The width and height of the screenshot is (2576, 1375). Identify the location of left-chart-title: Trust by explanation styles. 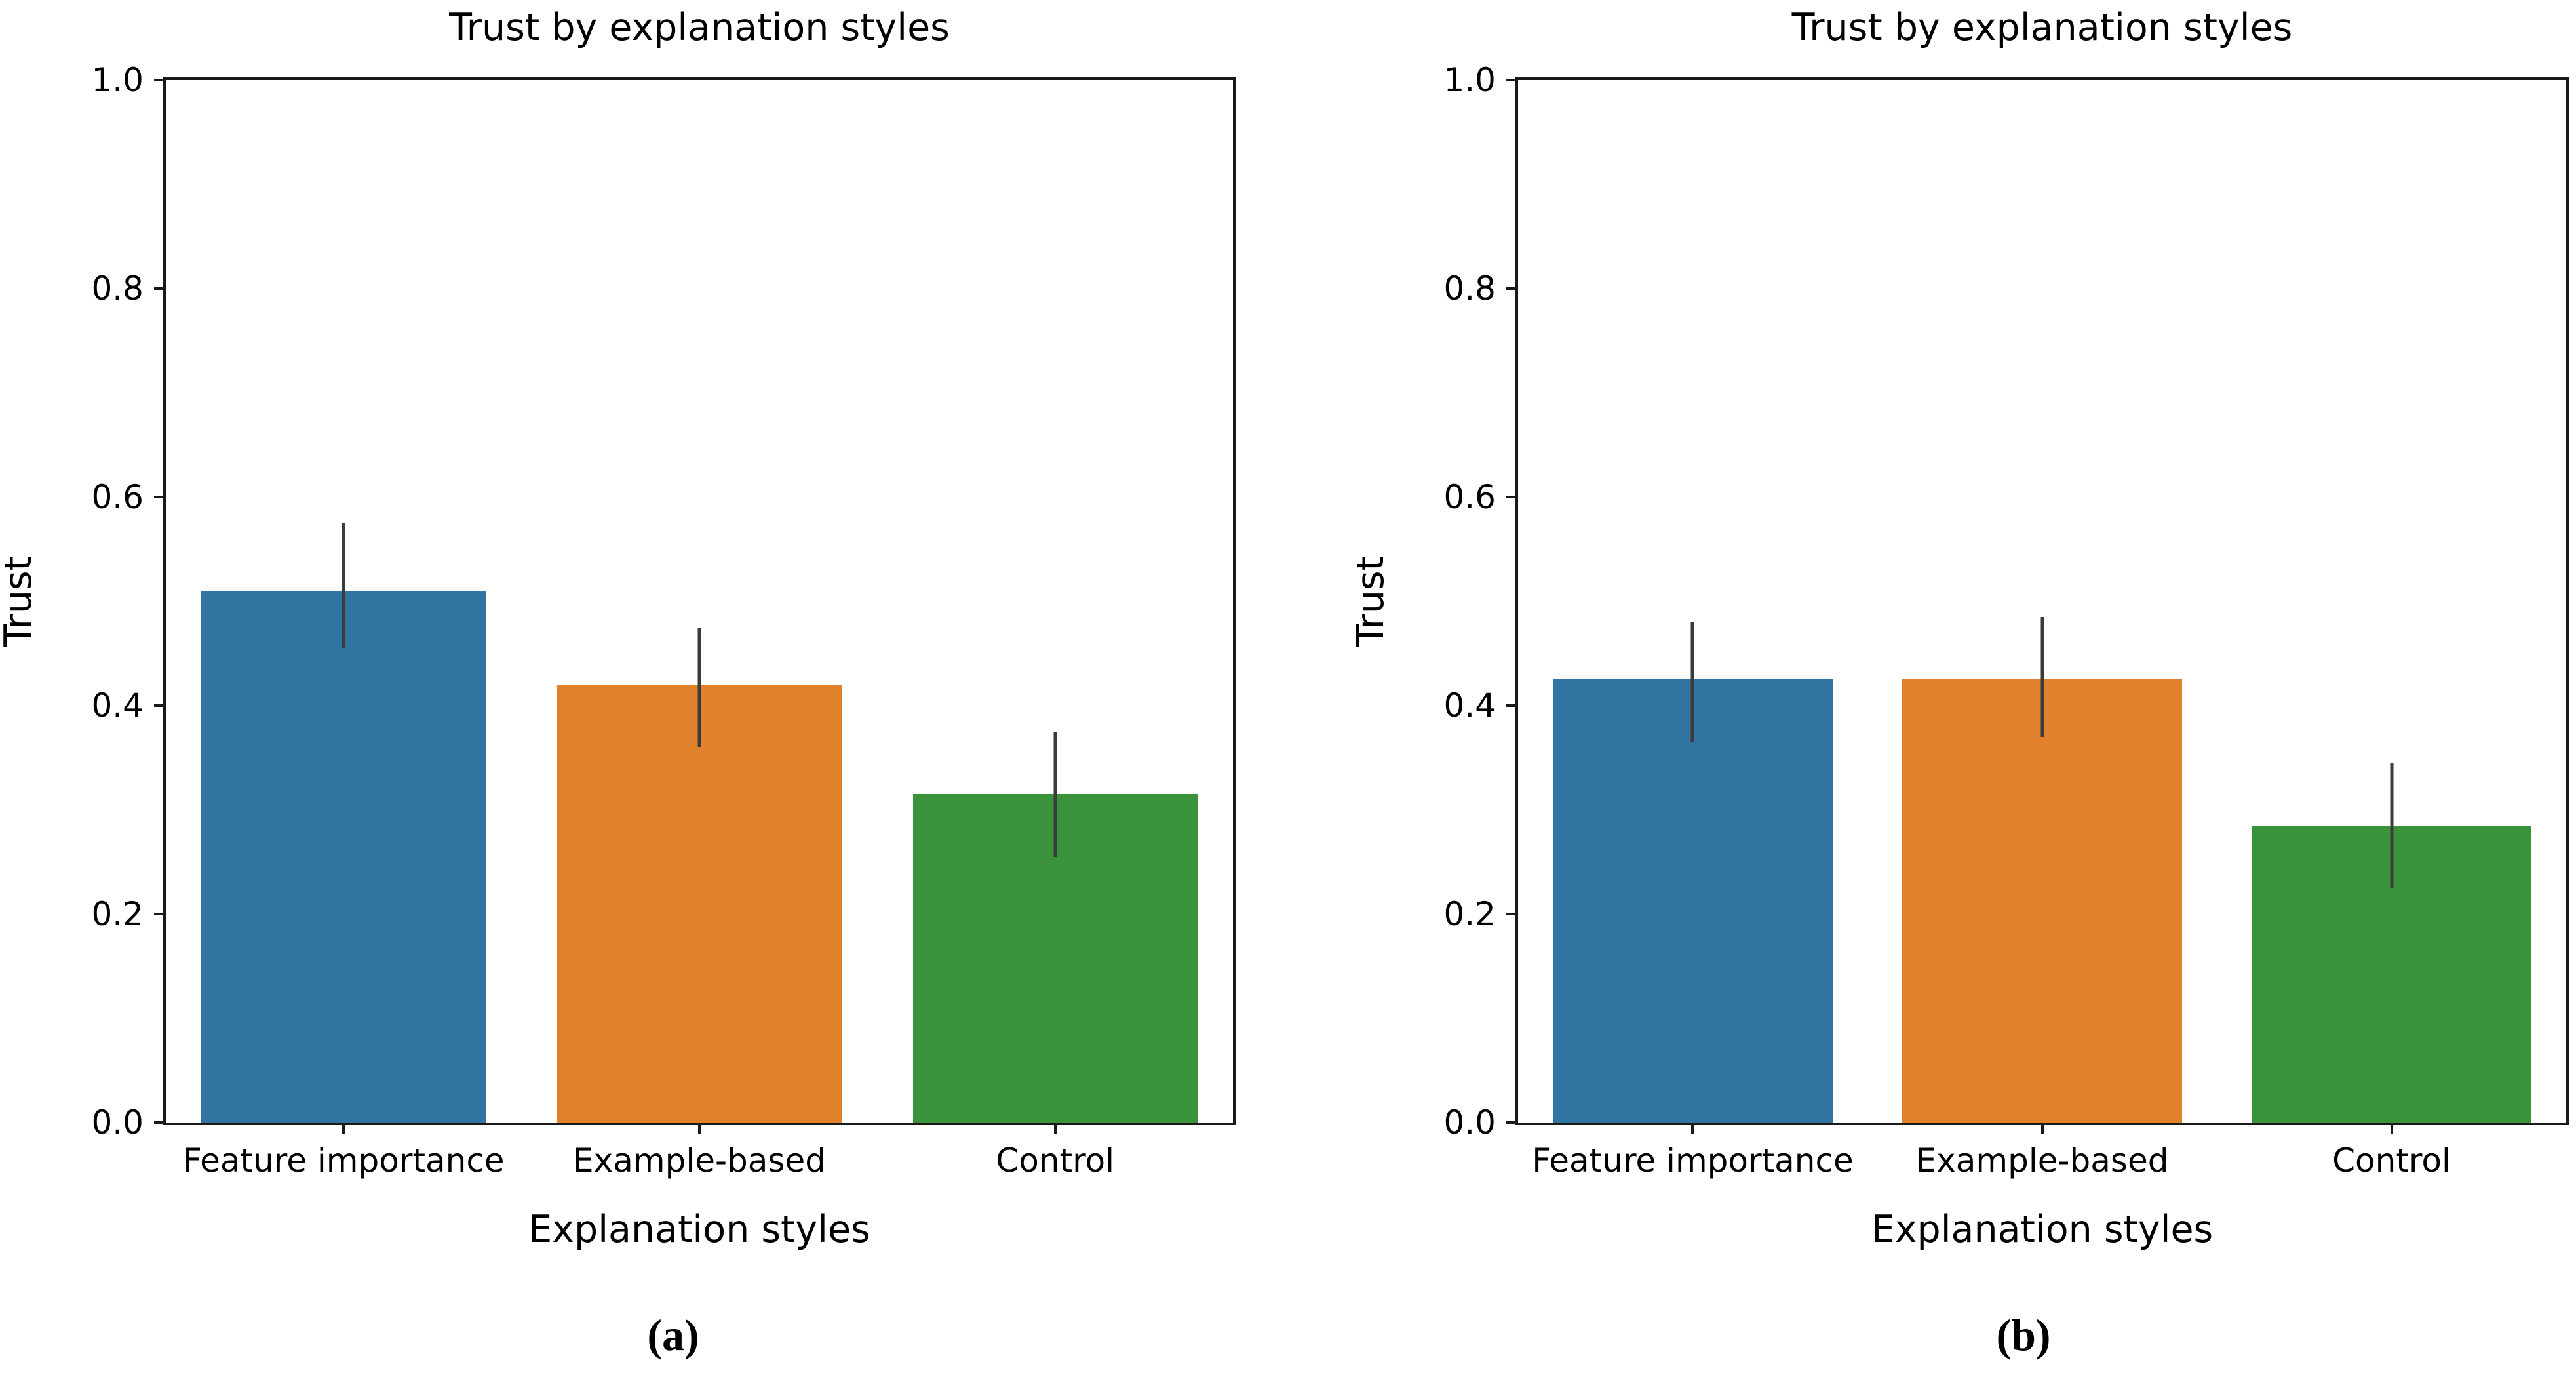
(699, 27).